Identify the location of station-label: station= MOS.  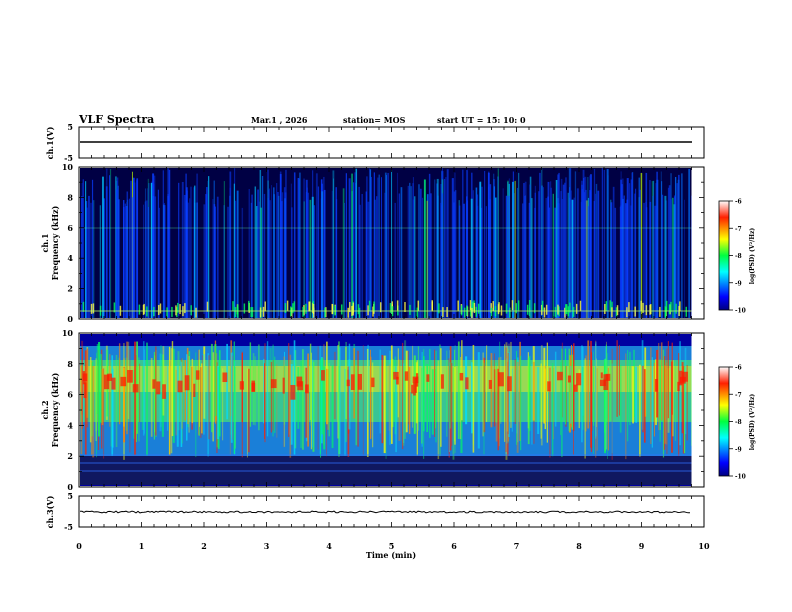
(374, 120).